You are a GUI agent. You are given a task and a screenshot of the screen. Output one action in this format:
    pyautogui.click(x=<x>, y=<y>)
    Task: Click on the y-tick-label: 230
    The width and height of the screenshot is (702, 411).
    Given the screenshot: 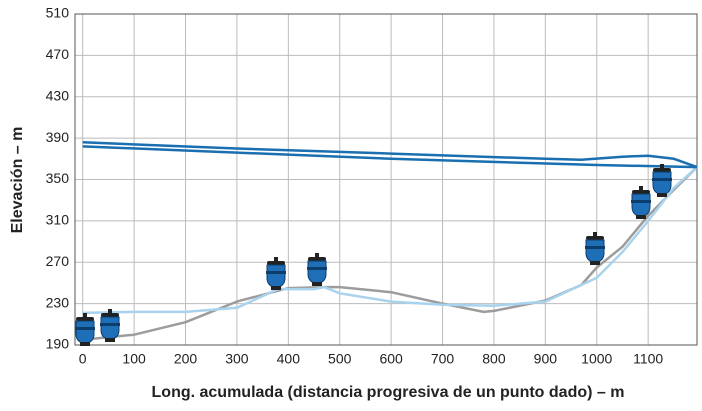 What is the action you would take?
    pyautogui.click(x=58, y=302)
    